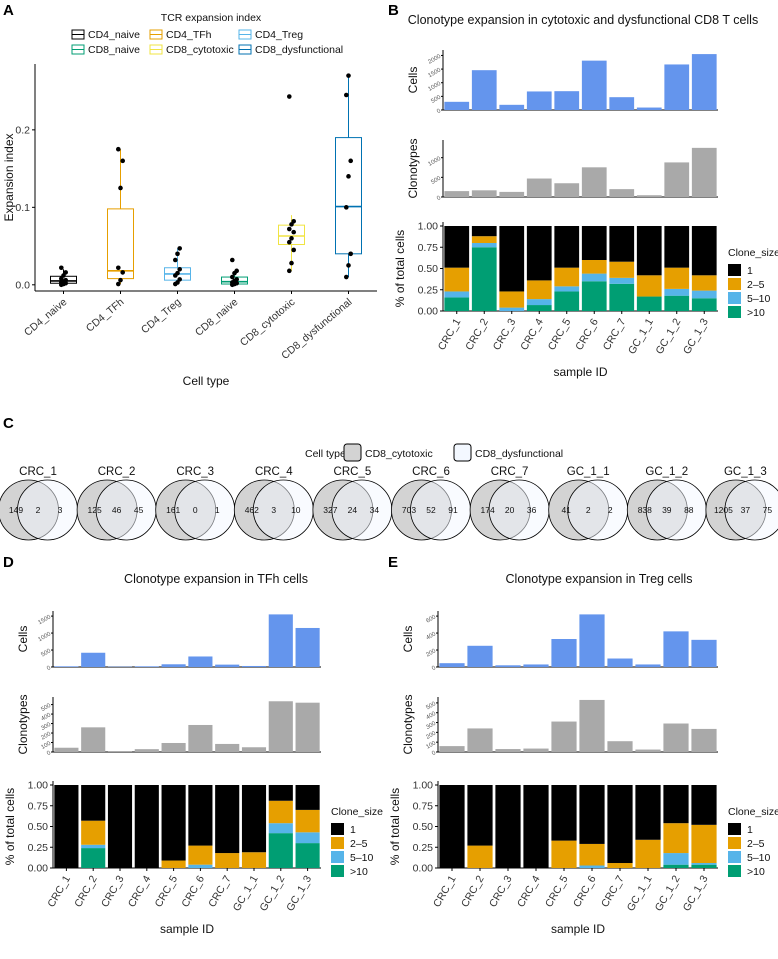 The width and height of the screenshot is (778, 959). Describe the element at coordinates (745, 472) in the screenshot. I see `venn-title-9: GC_1_3` at that location.